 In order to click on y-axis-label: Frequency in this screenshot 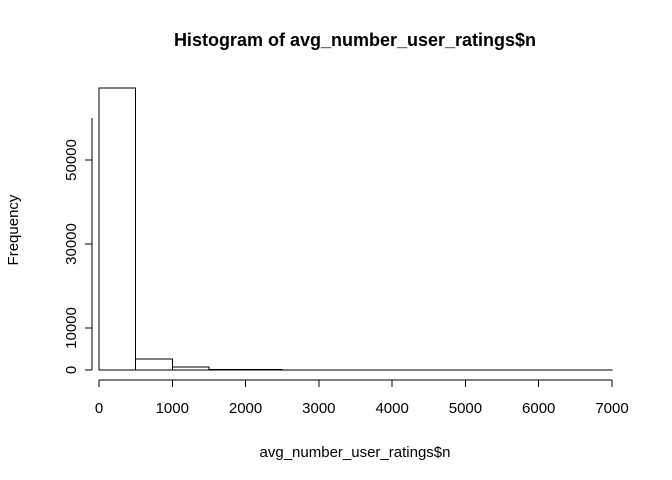, I will do `click(13, 229)`.